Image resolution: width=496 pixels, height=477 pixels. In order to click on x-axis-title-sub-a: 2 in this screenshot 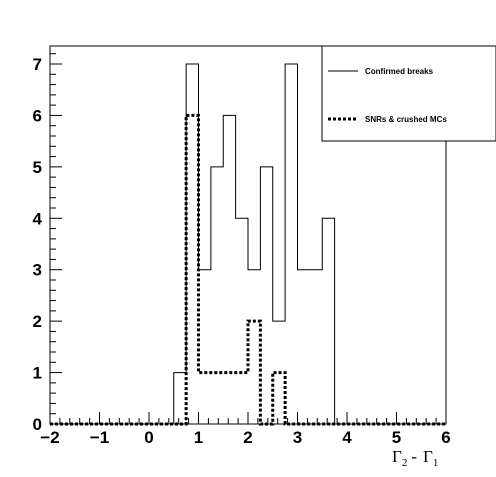, I will do `click(405, 463)`.